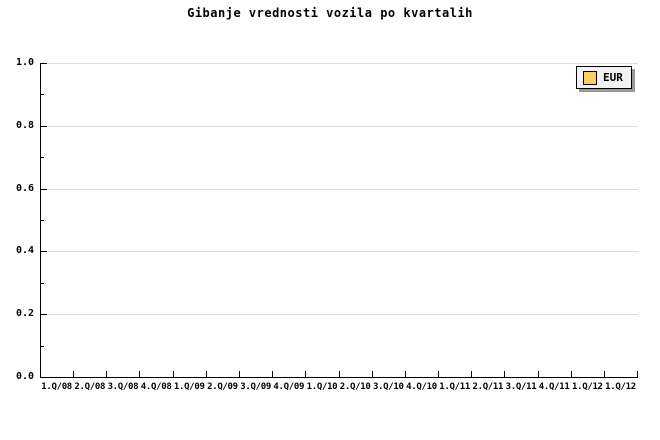 The height and width of the screenshot is (440, 660). I want to click on x-axis-label: 2.Q/08, so click(90, 387).